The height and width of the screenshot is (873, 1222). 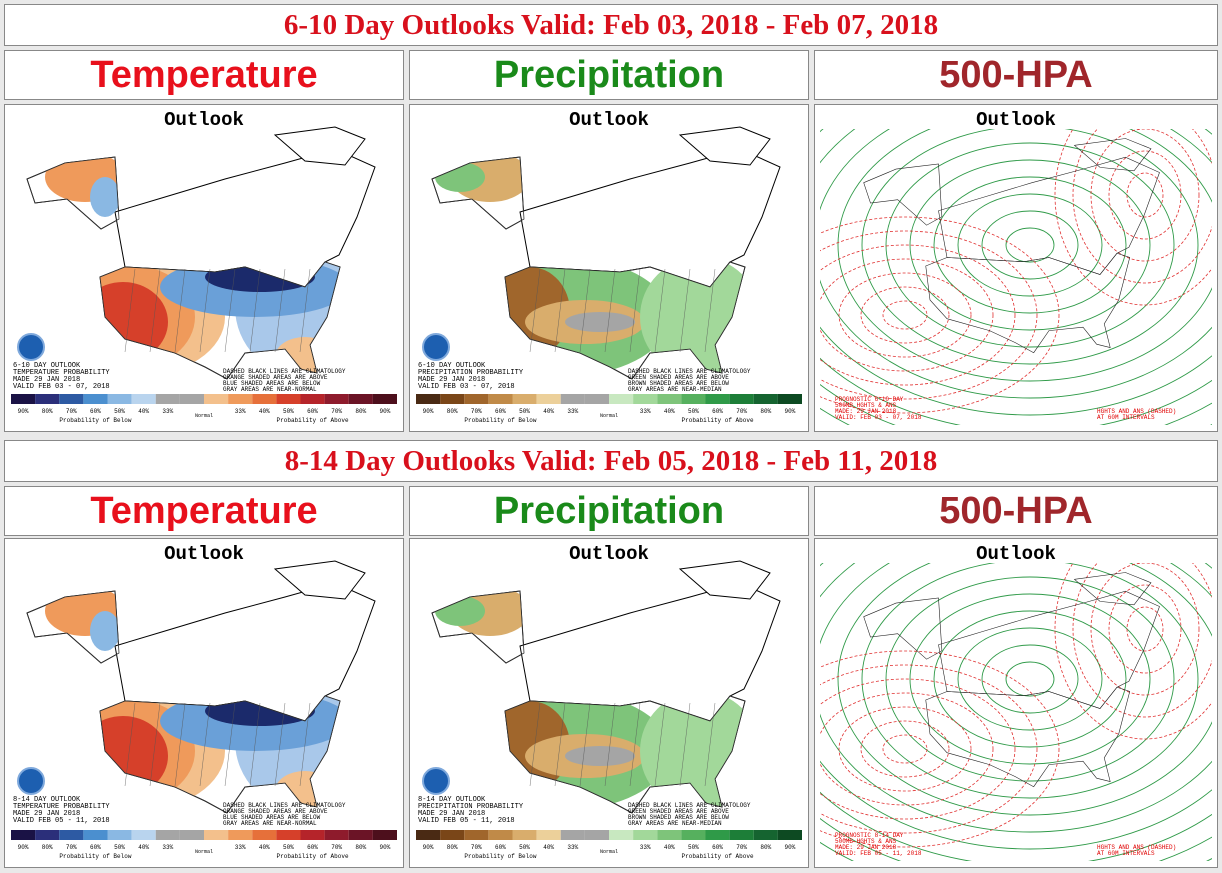 What do you see at coordinates (313, 420) in the screenshot?
I see `legend-above: Probability of Above` at bounding box center [313, 420].